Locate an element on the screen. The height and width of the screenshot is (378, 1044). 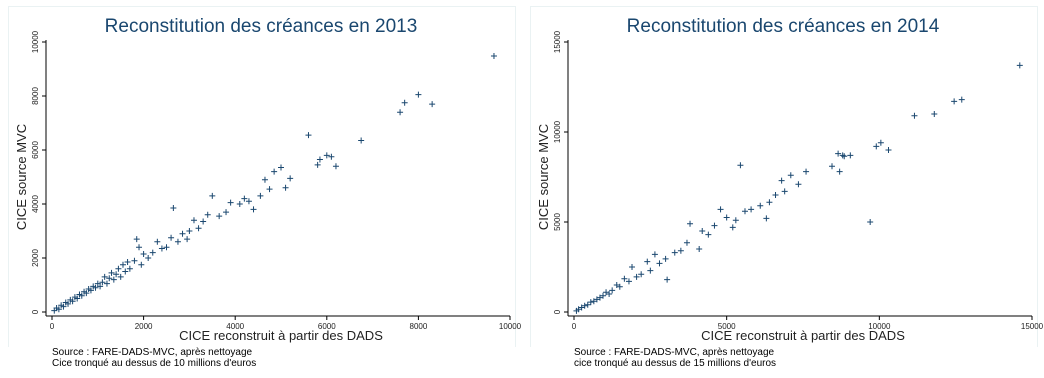
y-tick-label: 15000 is located at coordinates (557, 41).